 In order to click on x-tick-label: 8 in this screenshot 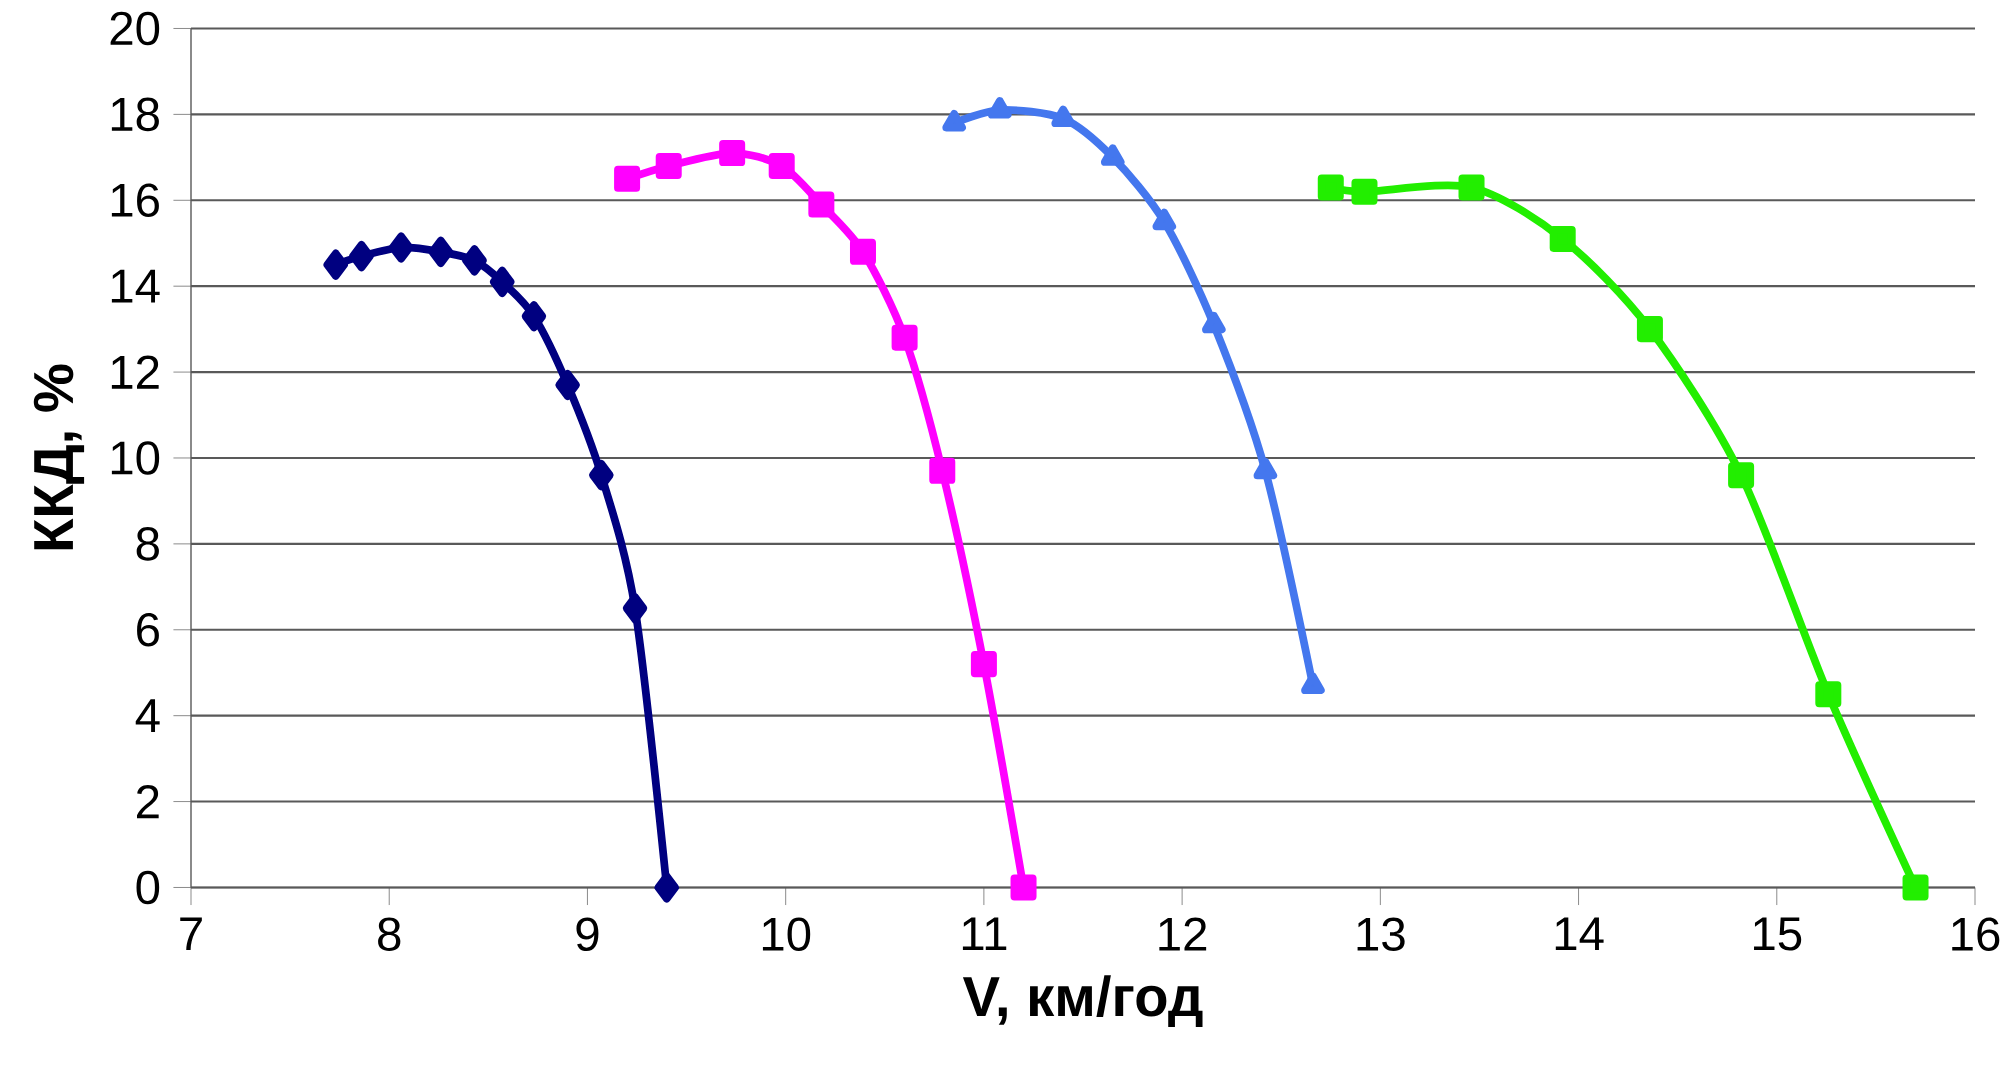, I will do `click(389, 934)`.